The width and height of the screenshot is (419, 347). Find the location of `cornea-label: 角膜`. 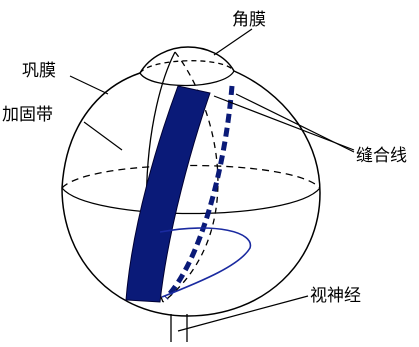

cornea-label: 角膜 is located at coordinates (249, 20).